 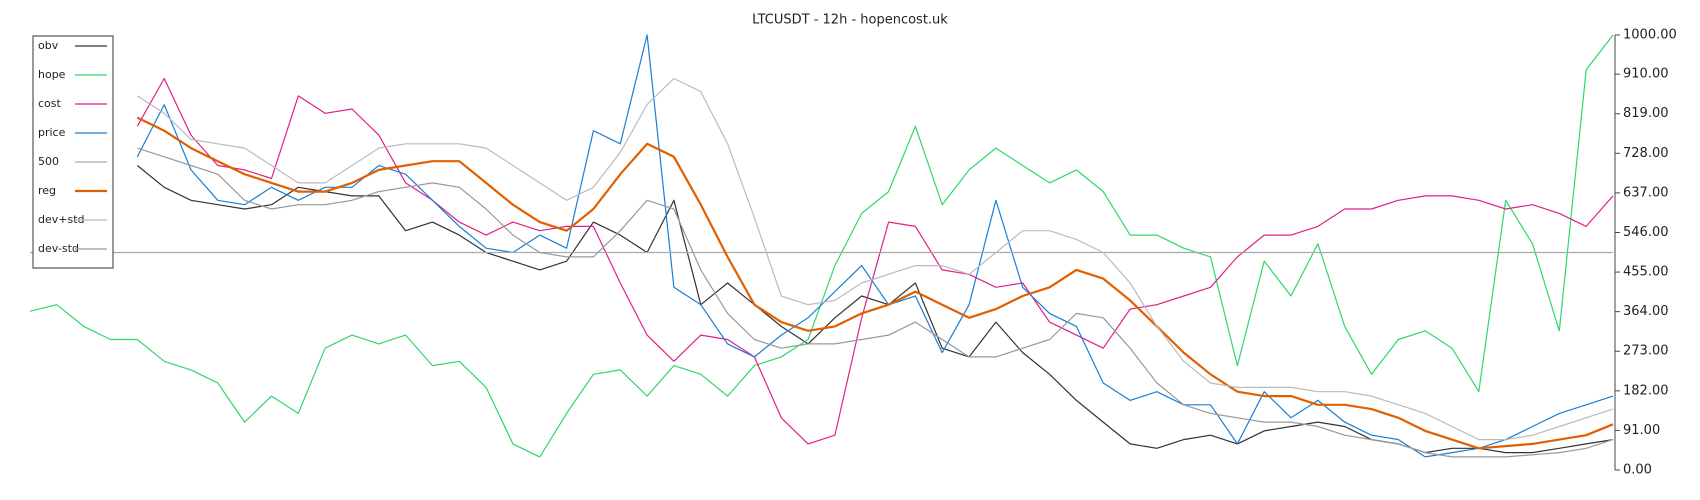 I want to click on chart-title: LTCUSDT - 12h - hopencost.uk, so click(x=850, y=20).